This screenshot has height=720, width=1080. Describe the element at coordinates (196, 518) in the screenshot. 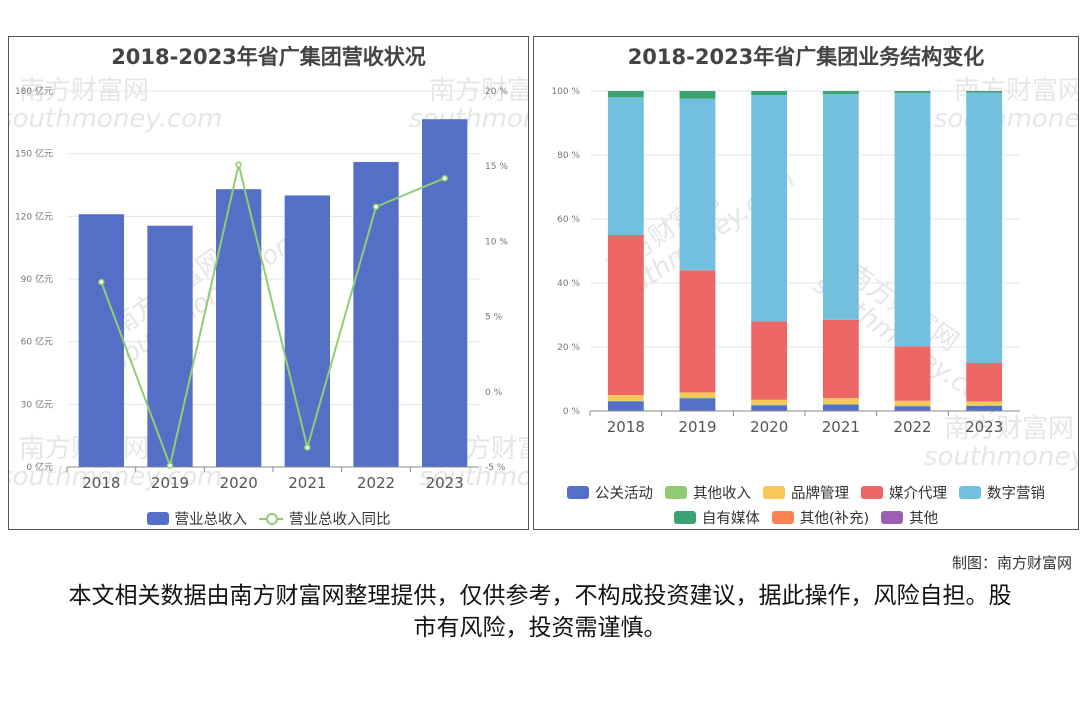

I see `legend-item: 营业总收入` at that location.